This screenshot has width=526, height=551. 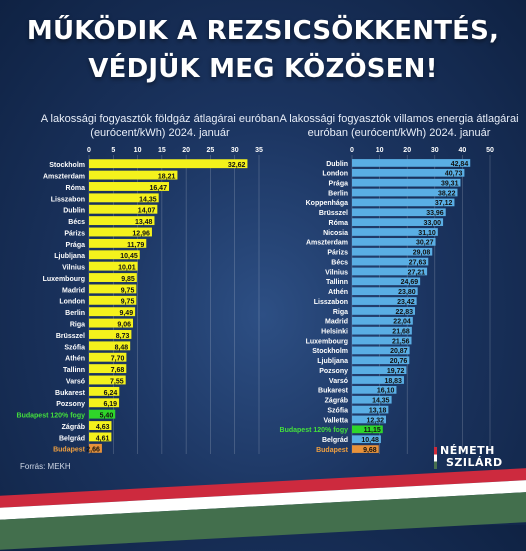 I want to click on electric-tick-label: 30, so click(x=435, y=150).